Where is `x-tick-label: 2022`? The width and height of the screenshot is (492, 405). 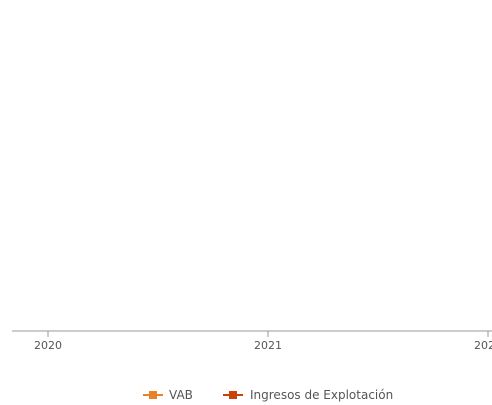 x-tick-label: 2022 is located at coordinates (483, 345).